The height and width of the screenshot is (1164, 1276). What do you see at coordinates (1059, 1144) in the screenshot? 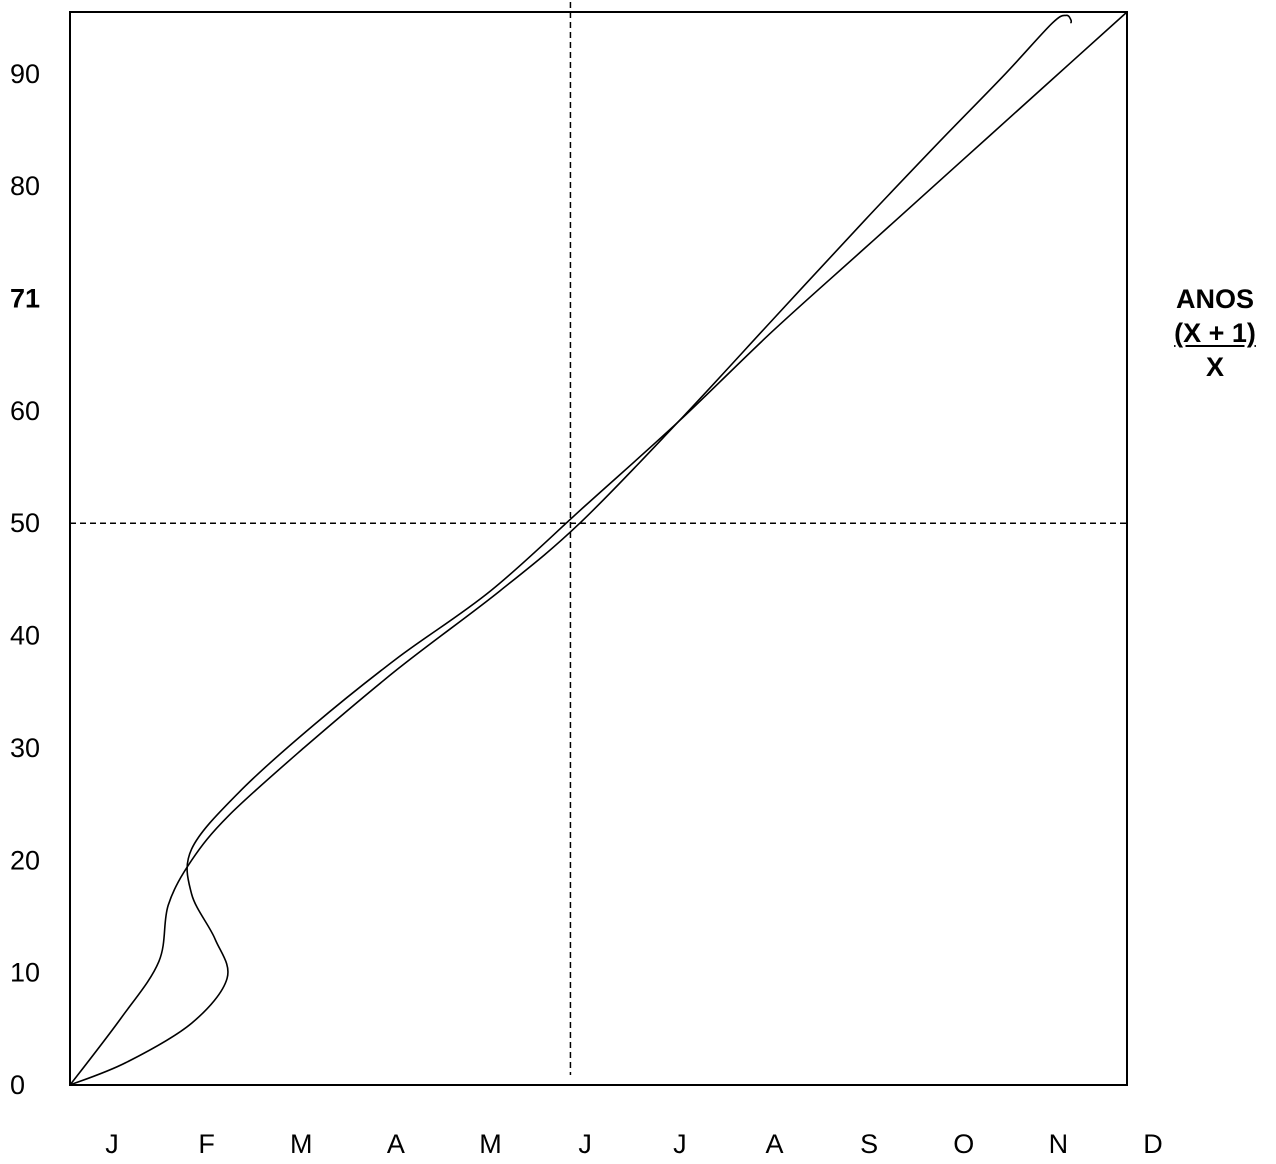
I see `x-tick-label: N` at bounding box center [1059, 1144].